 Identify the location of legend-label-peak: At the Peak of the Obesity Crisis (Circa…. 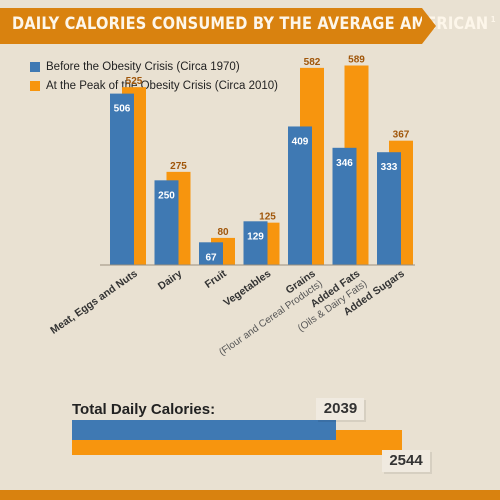
(162, 85).